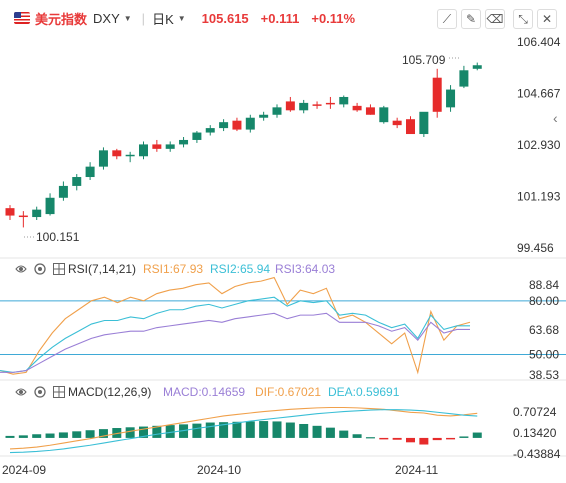 The width and height of the screenshot is (566, 483). What do you see at coordinates (537, 454) in the screenshot?
I see `macd-tick-label: -0.43884` at bounding box center [537, 454].